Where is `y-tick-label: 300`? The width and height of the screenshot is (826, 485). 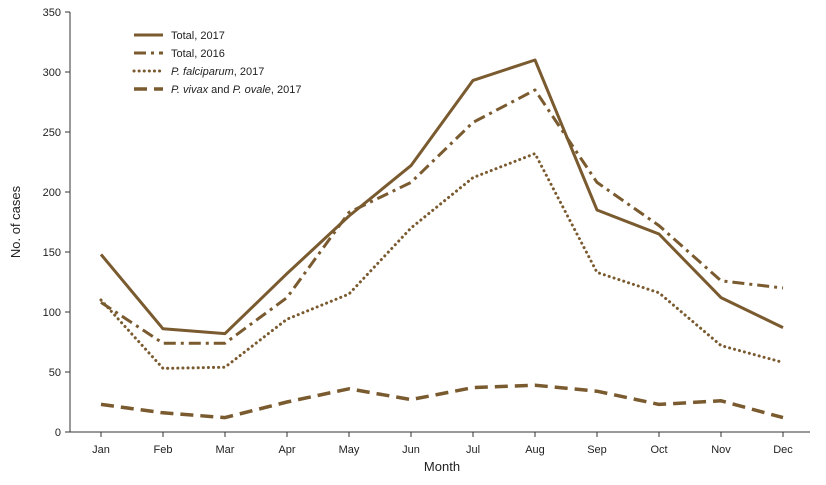
y-tick-label: 300 is located at coordinates (52, 73).